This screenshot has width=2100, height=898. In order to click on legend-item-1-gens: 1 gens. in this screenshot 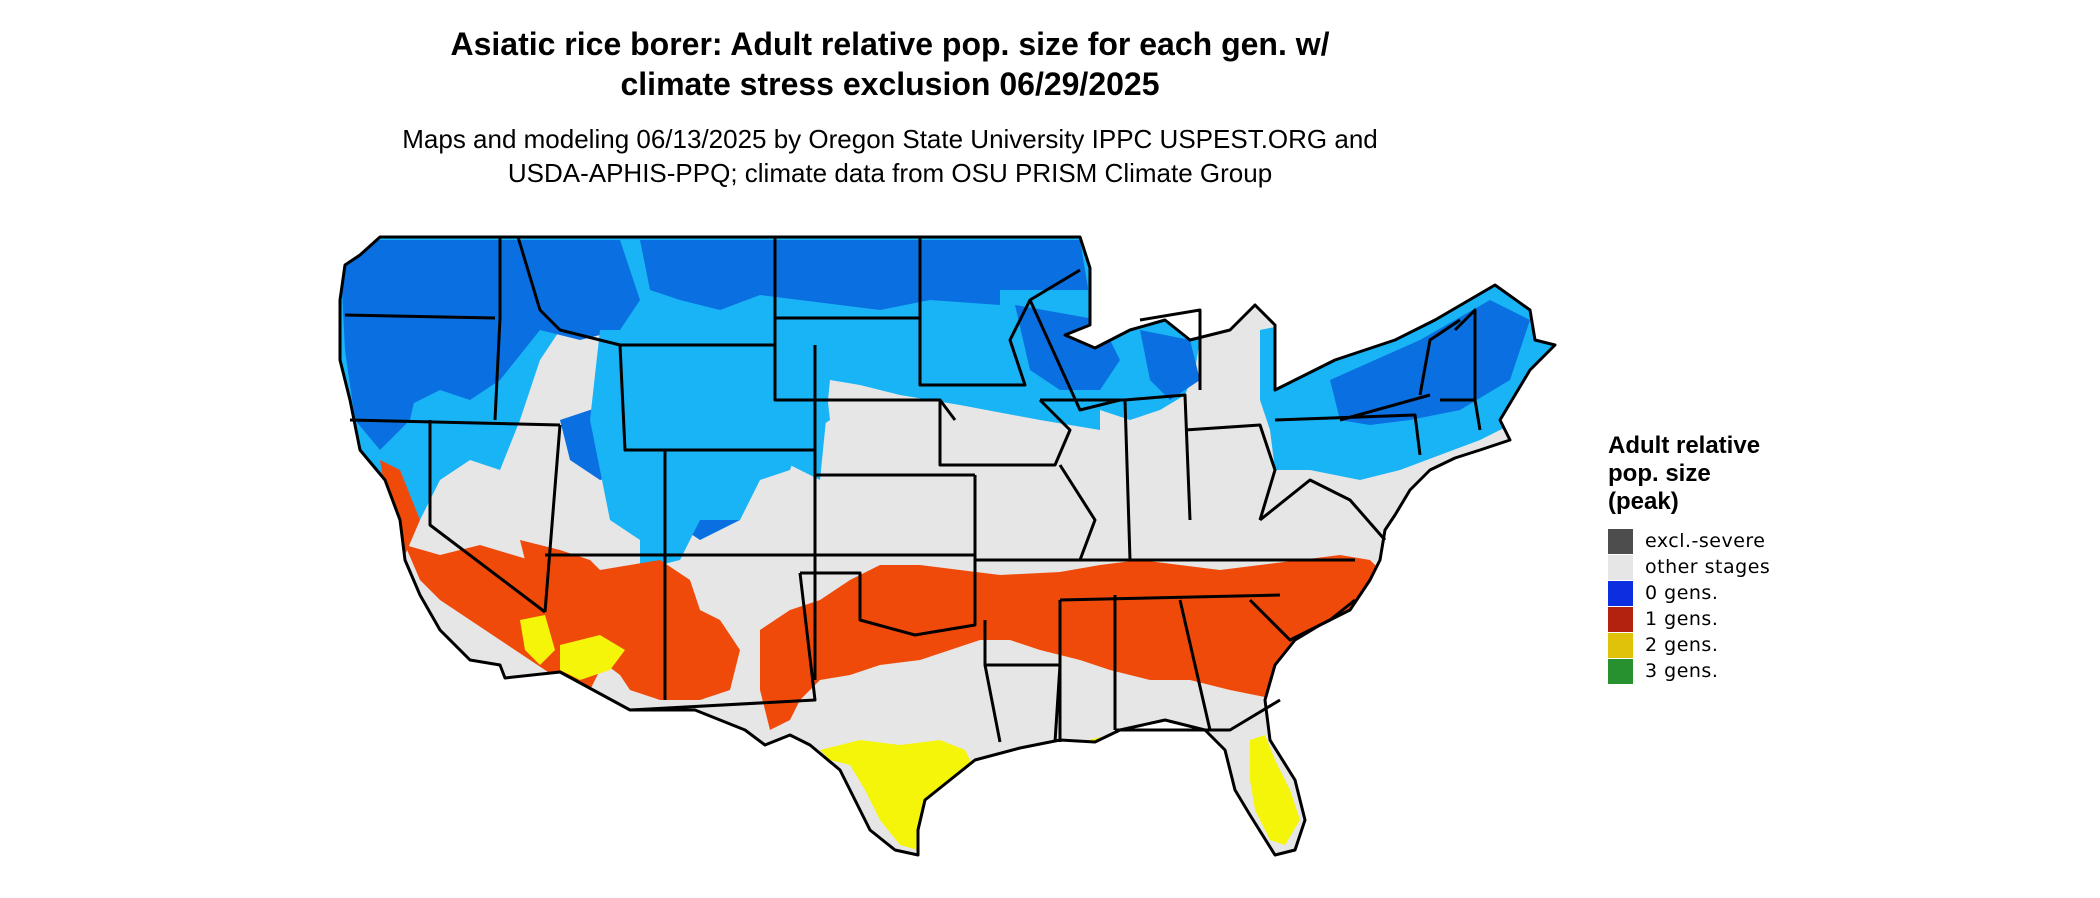, I will do `click(1708, 619)`.